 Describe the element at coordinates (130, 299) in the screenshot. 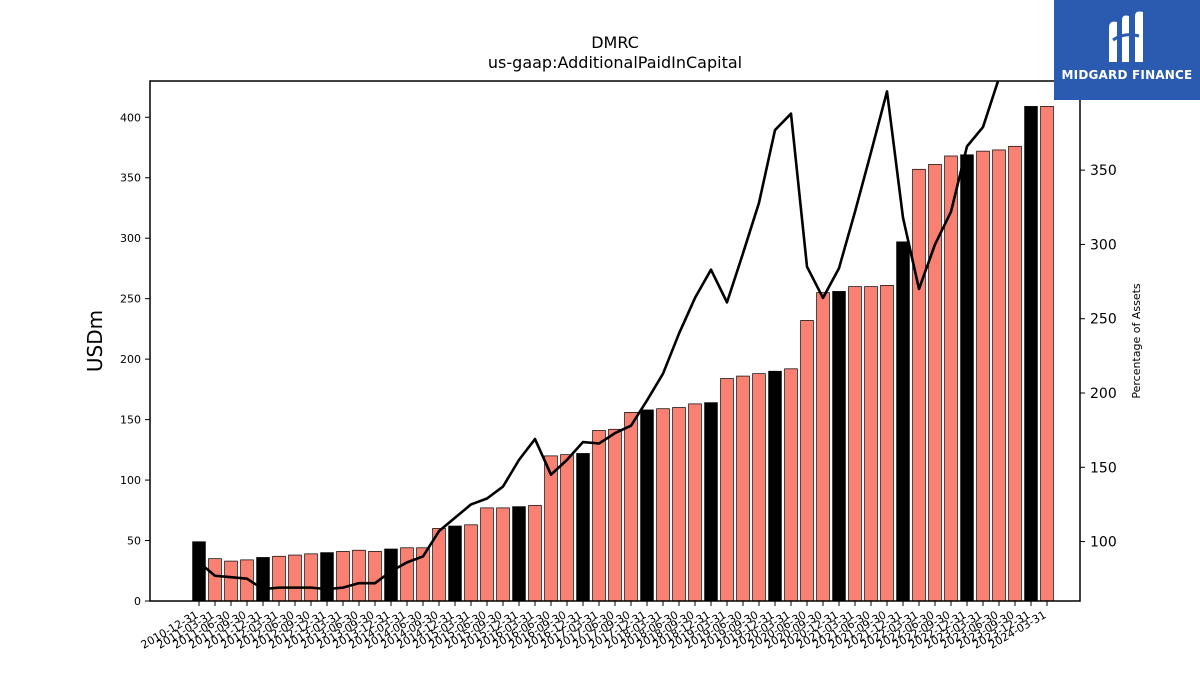

I see `y-tick-label: 250` at that location.